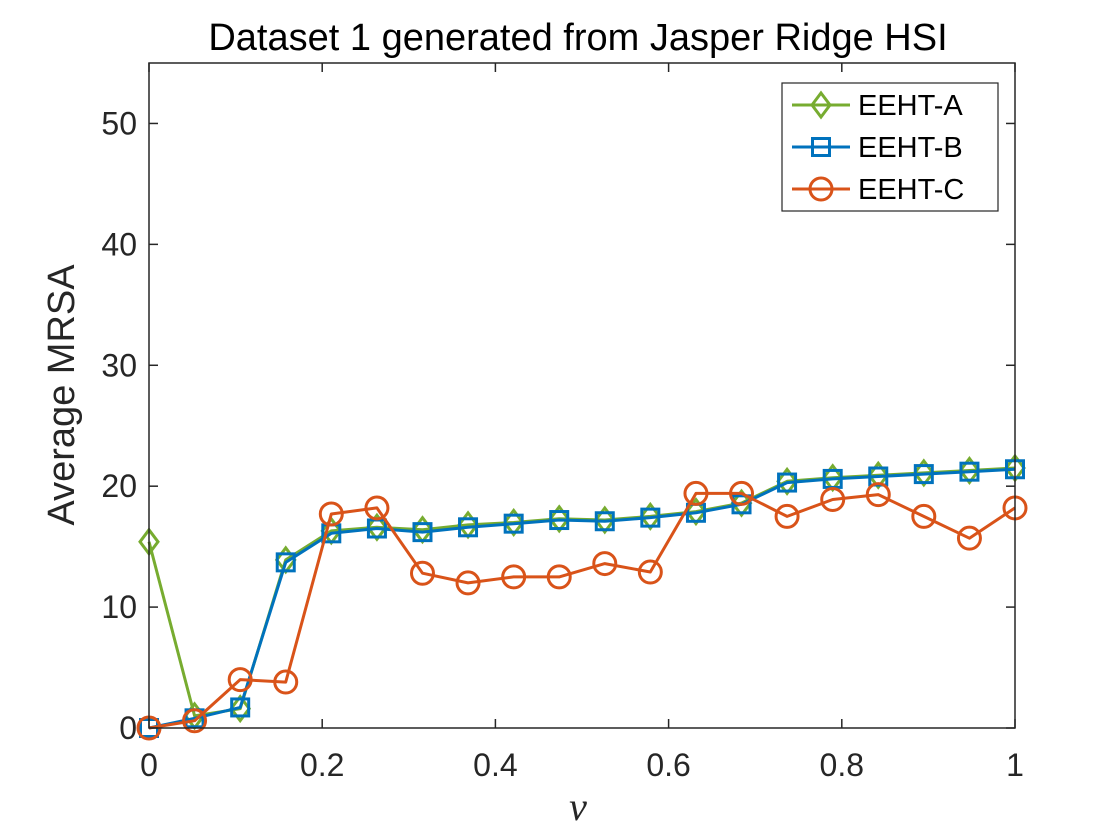 The height and width of the screenshot is (840, 1120). What do you see at coordinates (119, 365) in the screenshot?
I see `y-tick-label: 30` at bounding box center [119, 365].